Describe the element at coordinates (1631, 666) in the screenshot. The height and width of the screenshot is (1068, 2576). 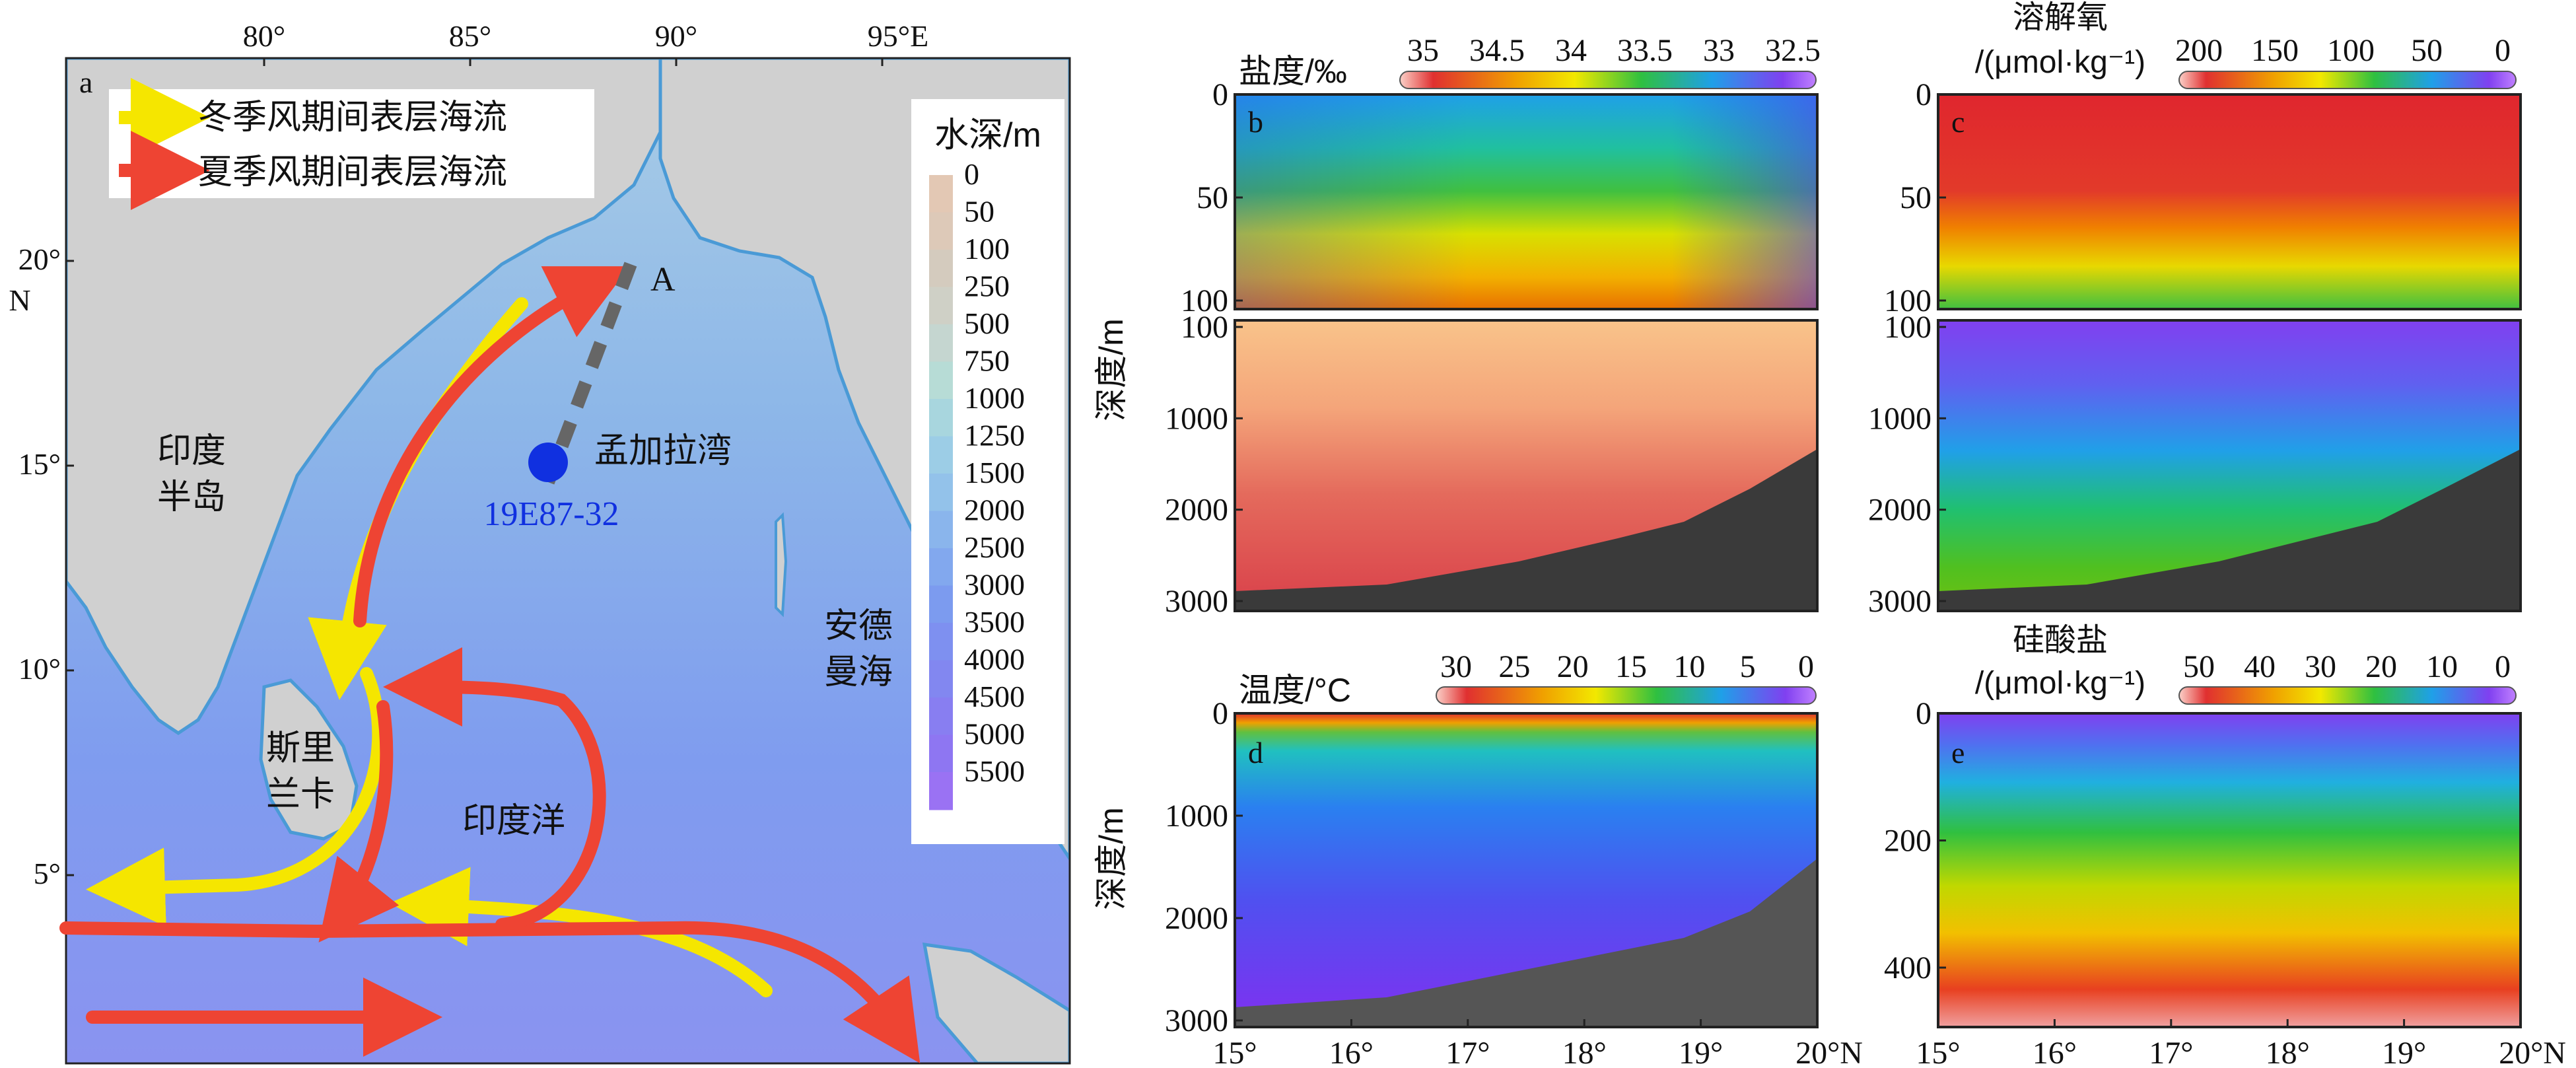
I see `colorbar-label: 15` at that location.